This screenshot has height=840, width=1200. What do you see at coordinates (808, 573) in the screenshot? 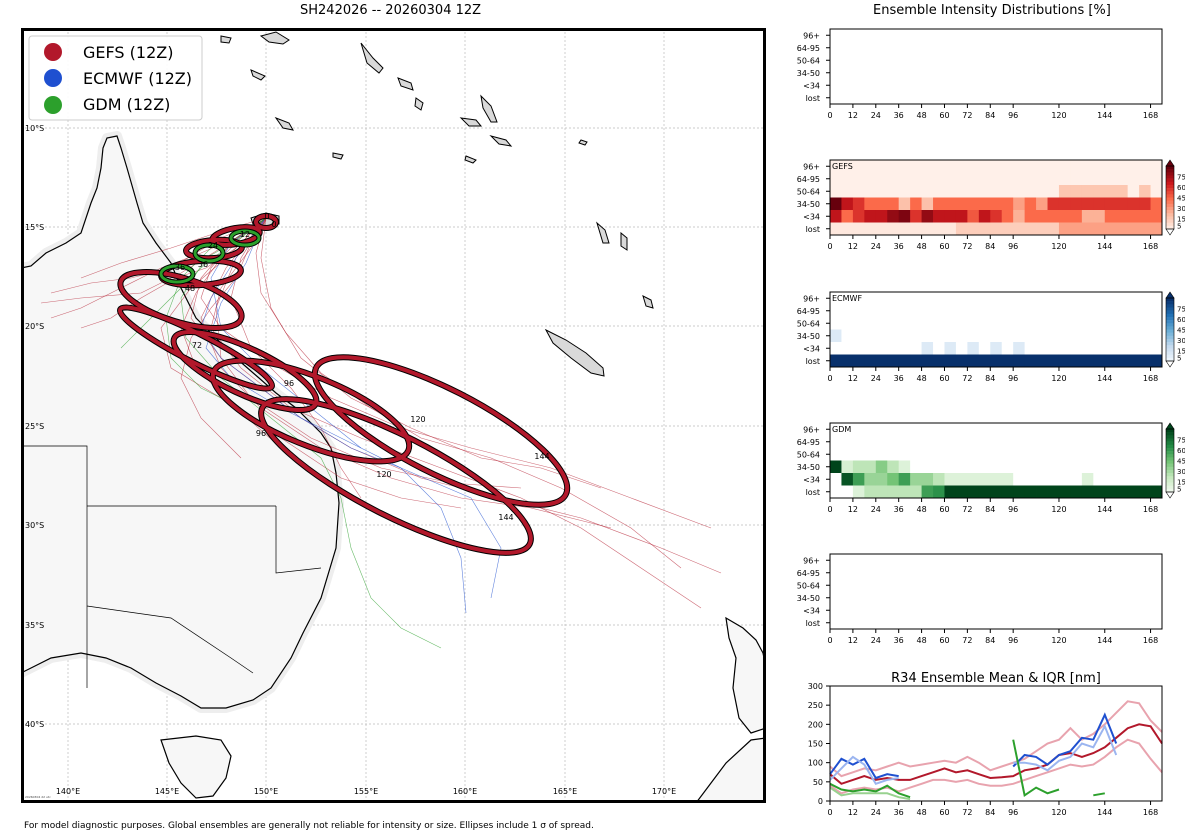
I see `heatmap-row-label: 64-95` at bounding box center [808, 573].